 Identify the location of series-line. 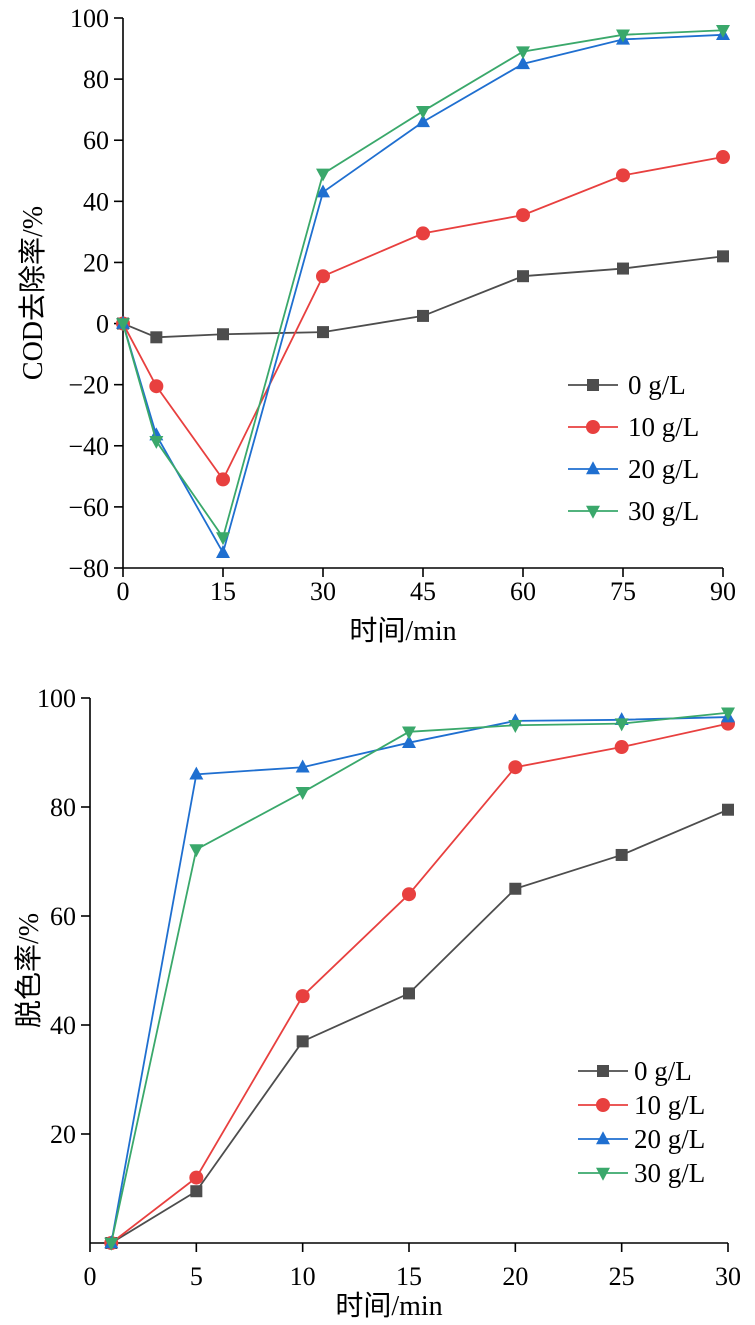
(423, 297).